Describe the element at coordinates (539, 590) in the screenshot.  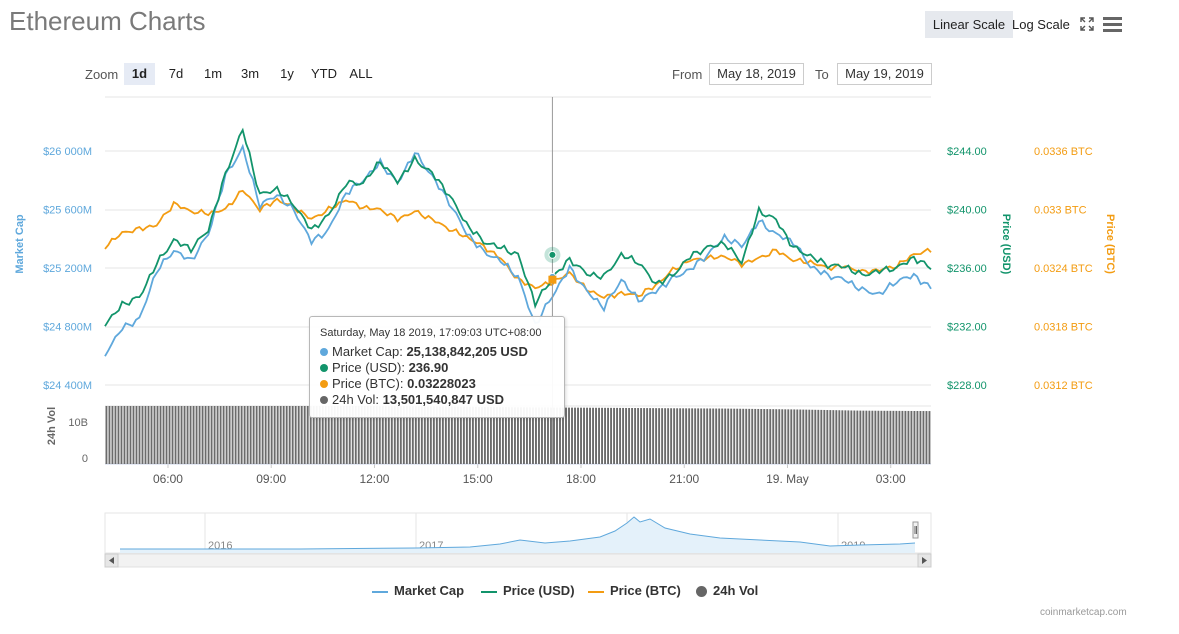
I see `legend-label: Price (USD)` at that location.